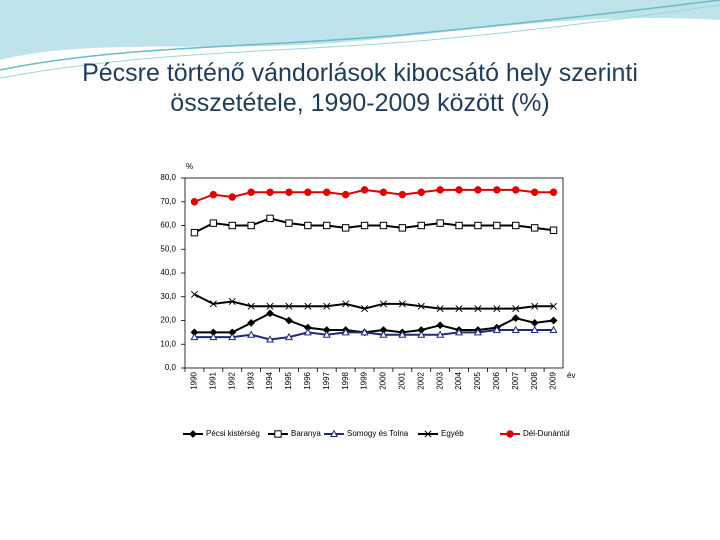 The height and width of the screenshot is (540, 720). Describe the element at coordinates (546, 433) in the screenshot. I see `legend-label: Dél-Dunántúl` at that location.